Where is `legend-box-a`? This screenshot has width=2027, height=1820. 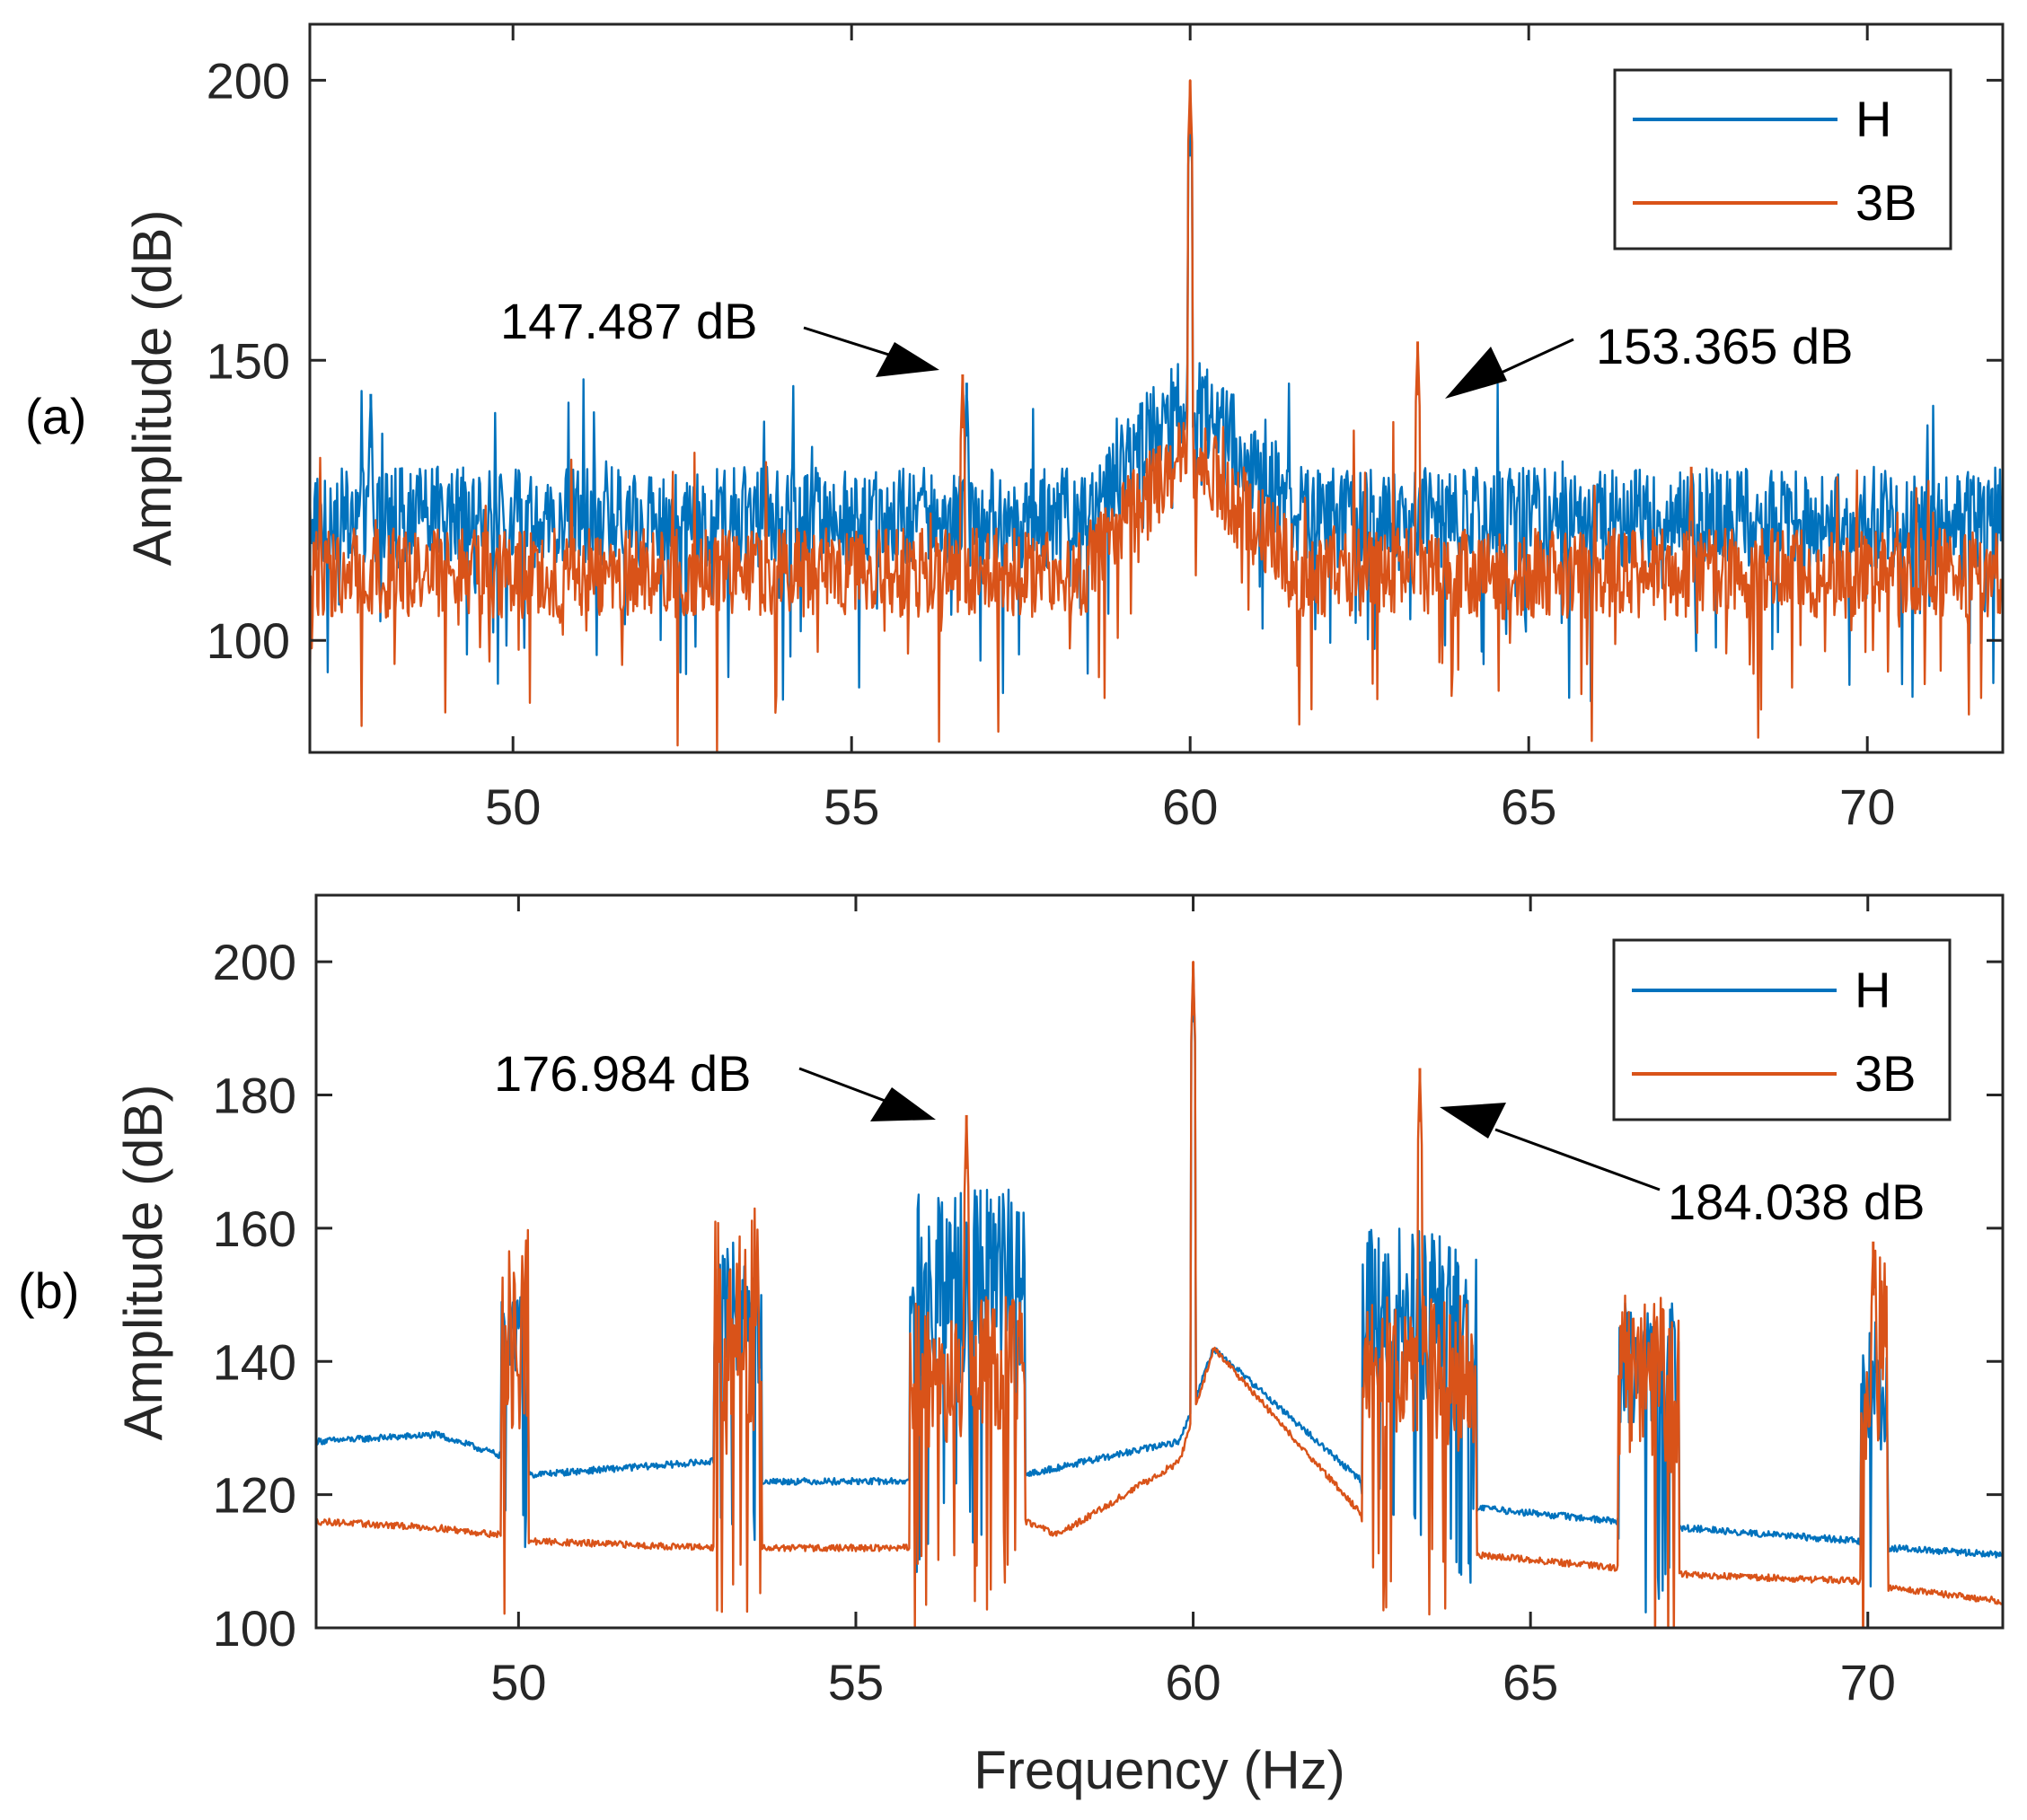
legend-box-a is located at coordinates (1783, 159).